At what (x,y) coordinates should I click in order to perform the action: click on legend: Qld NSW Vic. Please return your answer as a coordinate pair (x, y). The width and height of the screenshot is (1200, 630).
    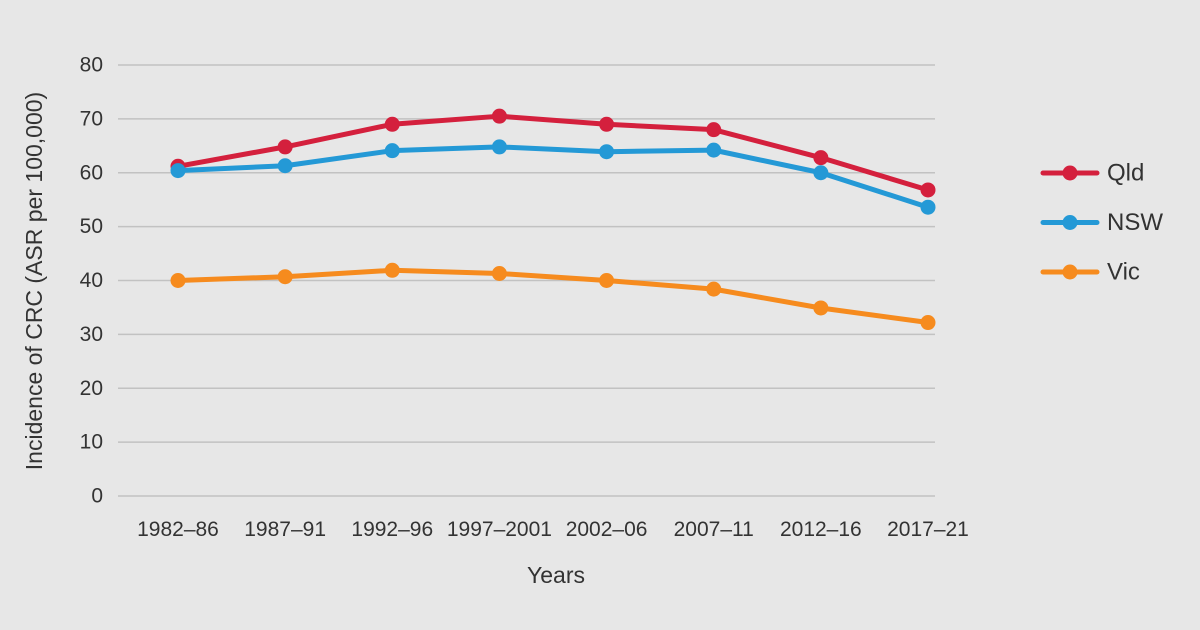
    Looking at the image, I should click on (1101, 223).